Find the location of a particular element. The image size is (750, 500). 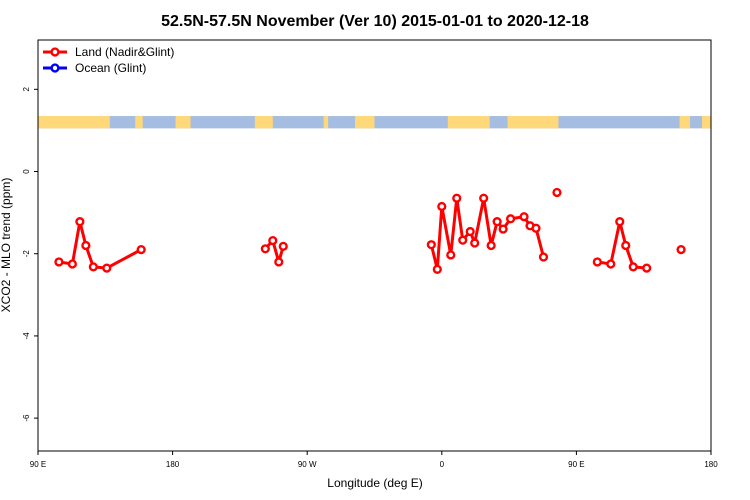

legend-label: Land (Nadir&Glint) is located at coordinates (124, 52).